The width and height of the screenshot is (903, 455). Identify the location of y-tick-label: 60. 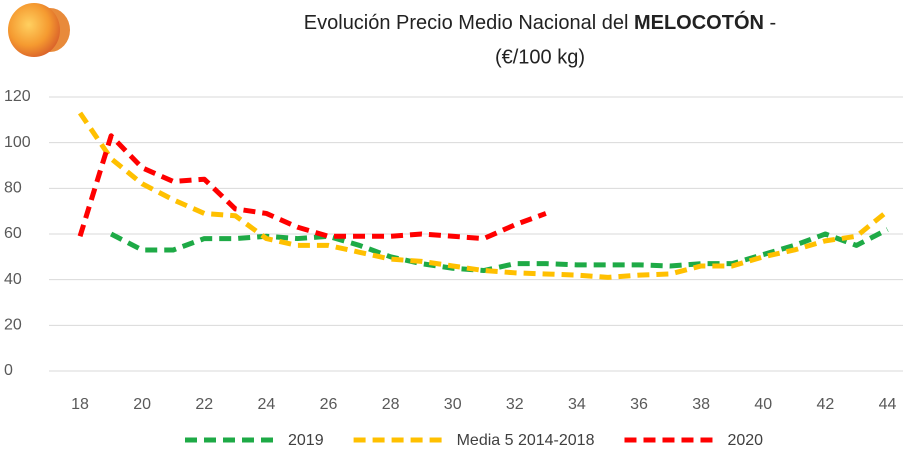
(13, 233).